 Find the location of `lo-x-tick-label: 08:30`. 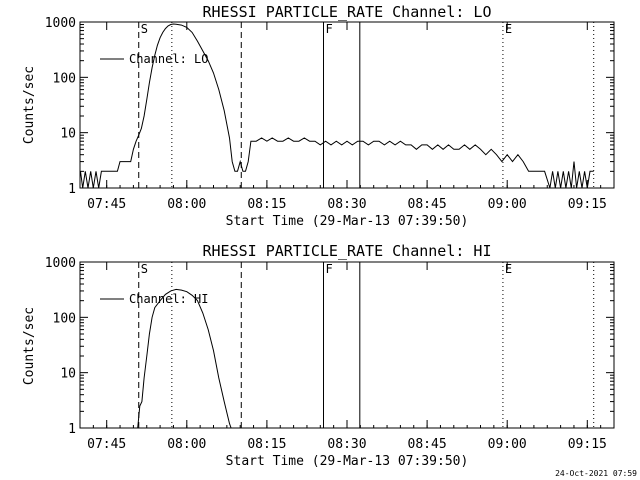

lo-x-tick-label: 08:30 is located at coordinates (346, 204).